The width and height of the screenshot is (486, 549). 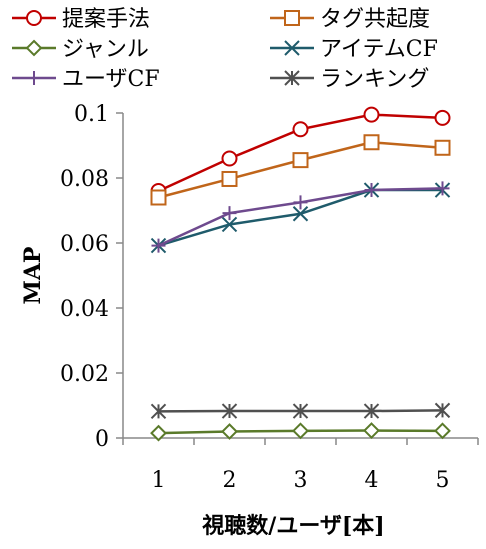 What do you see at coordinates (372, 480) in the screenshot?
I see `x-tick-label: 4` at bounding box center [372, 480].